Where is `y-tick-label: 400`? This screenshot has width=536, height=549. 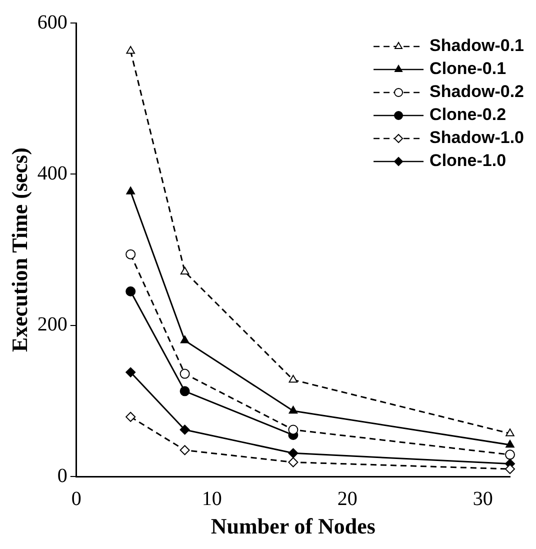 y-tick-label: 400 is located at coordinates (52, 173).